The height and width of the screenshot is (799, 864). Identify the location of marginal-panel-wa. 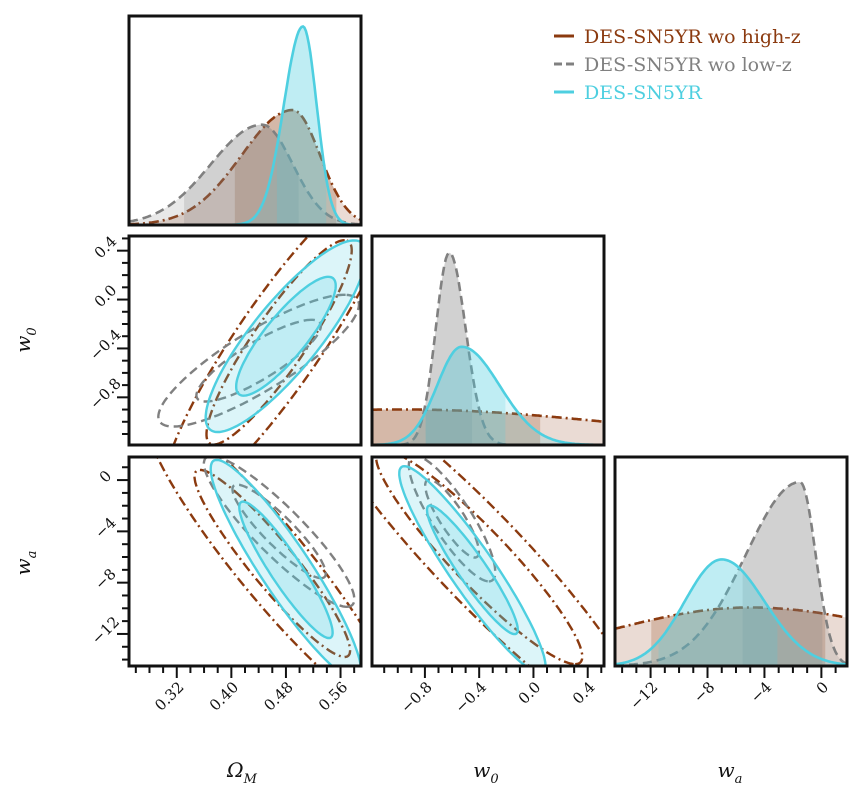
(731, 573).